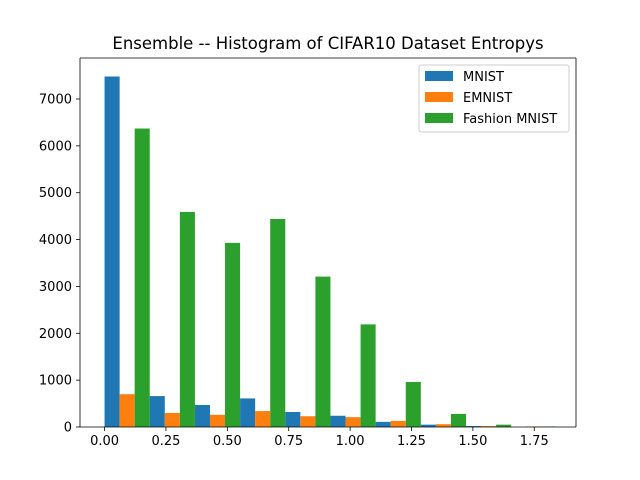 Image resolution: width=640 pixels, height=480 pixels. I want to click on legend: MNIST EMNIST Fashion MNIST, so click(494, 98).